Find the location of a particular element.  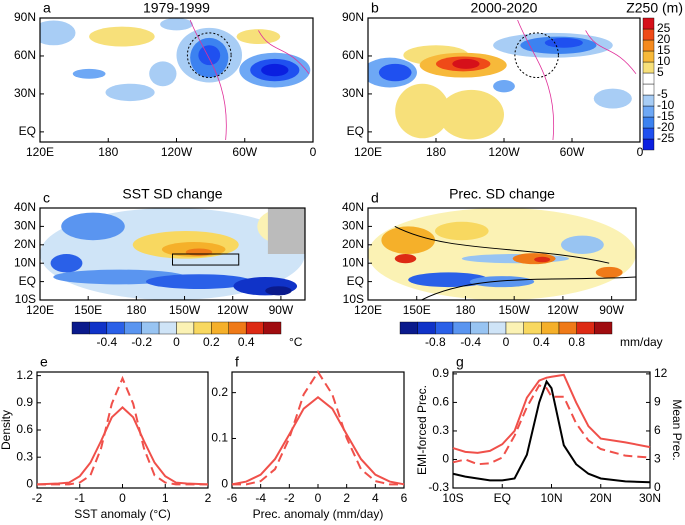

x-tick-label: -2 is located at coordinates (37, 498).